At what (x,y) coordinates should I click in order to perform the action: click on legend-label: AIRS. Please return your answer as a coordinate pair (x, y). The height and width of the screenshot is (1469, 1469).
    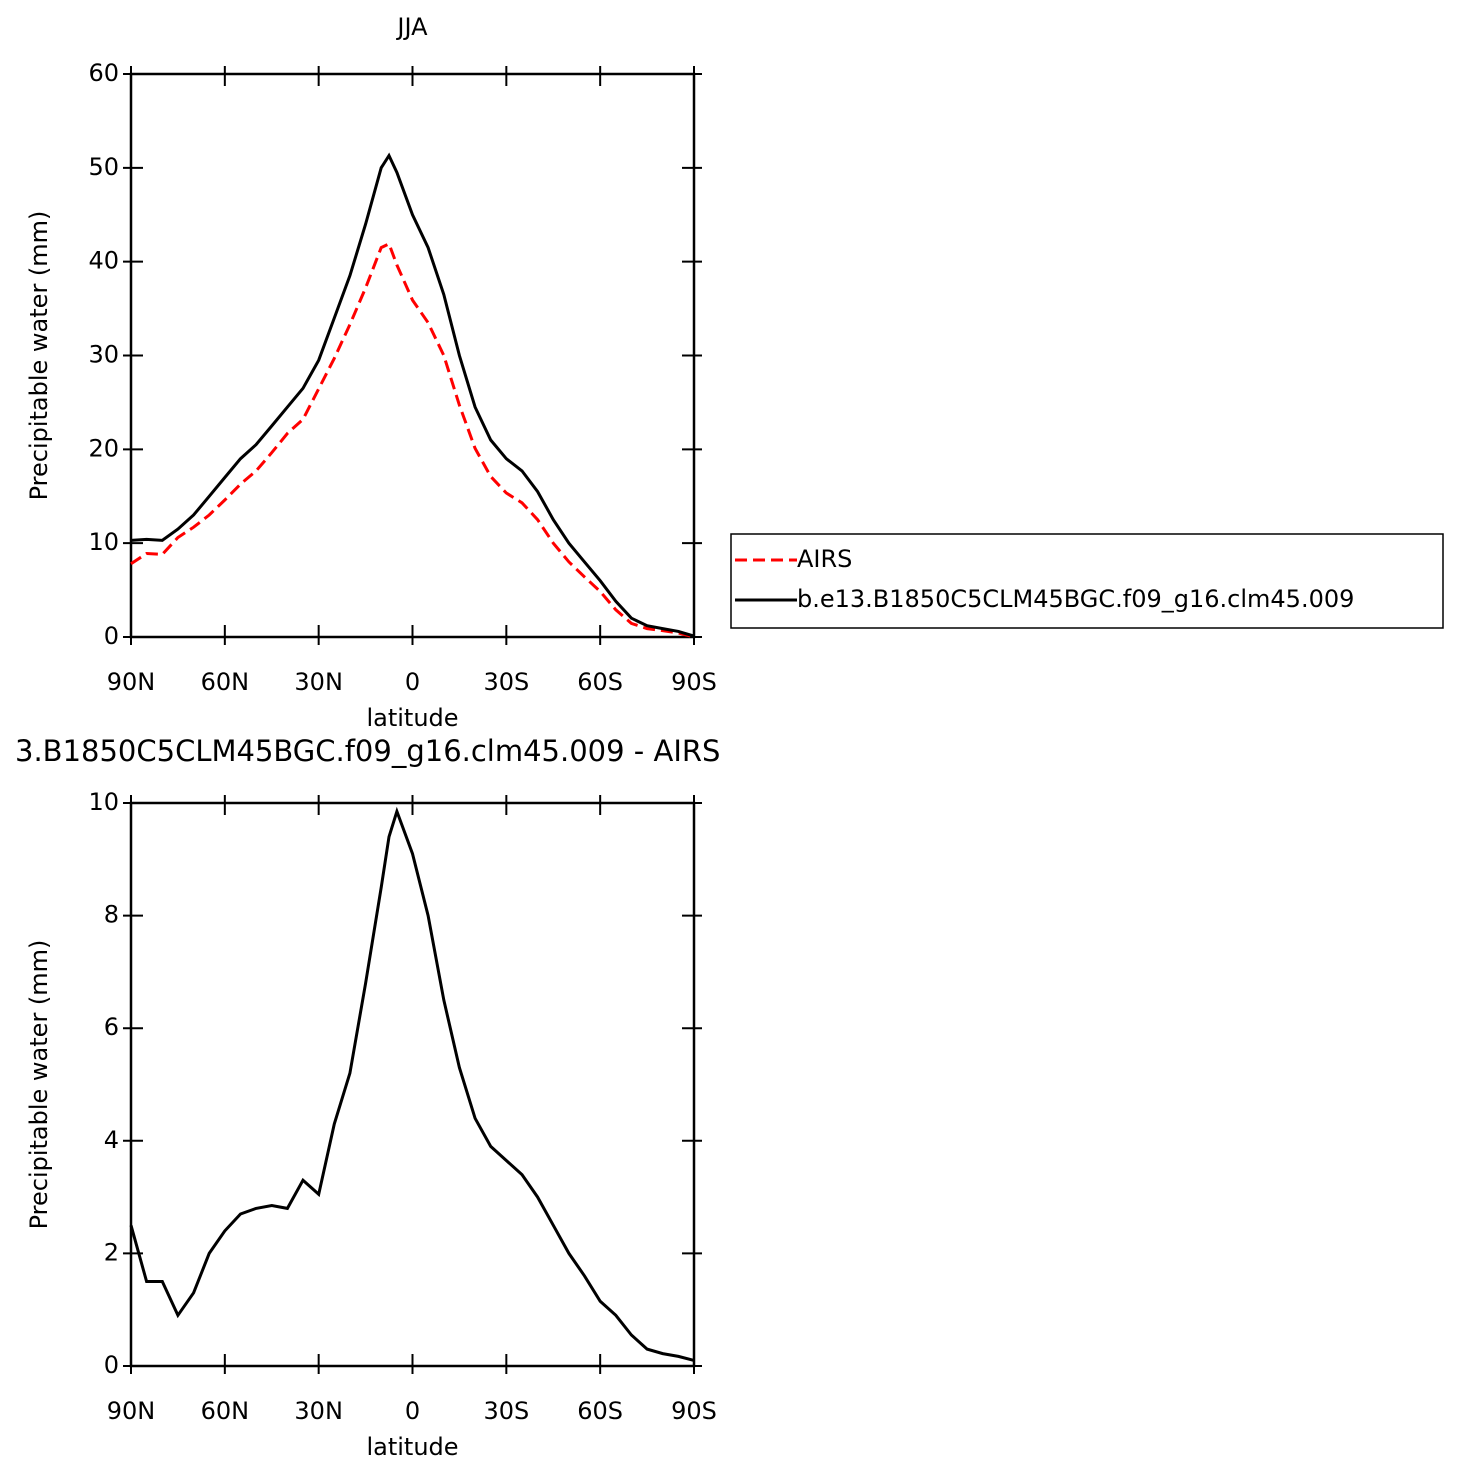
    Looking at the image, I should click on (824, 559).